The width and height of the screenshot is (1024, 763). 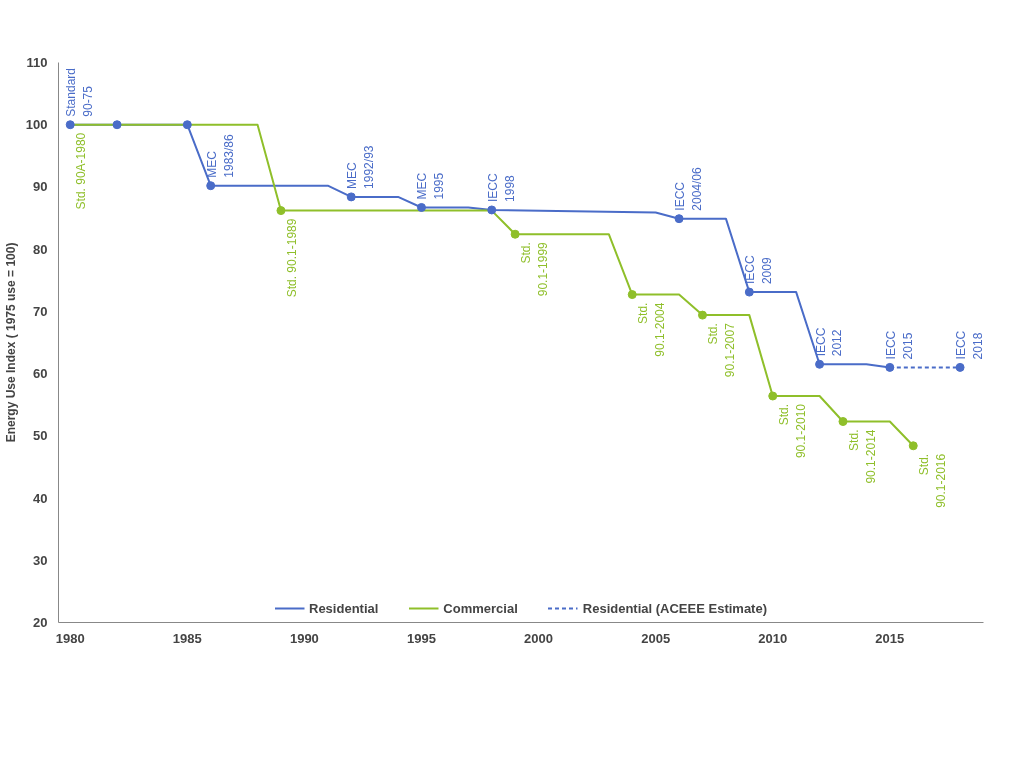 What do you see at coordinates (10, 342) in the screenshot?
I see `y-axis-title: Energy Use Index ( 1975 use = 100)` at bounding box center [10, 342].